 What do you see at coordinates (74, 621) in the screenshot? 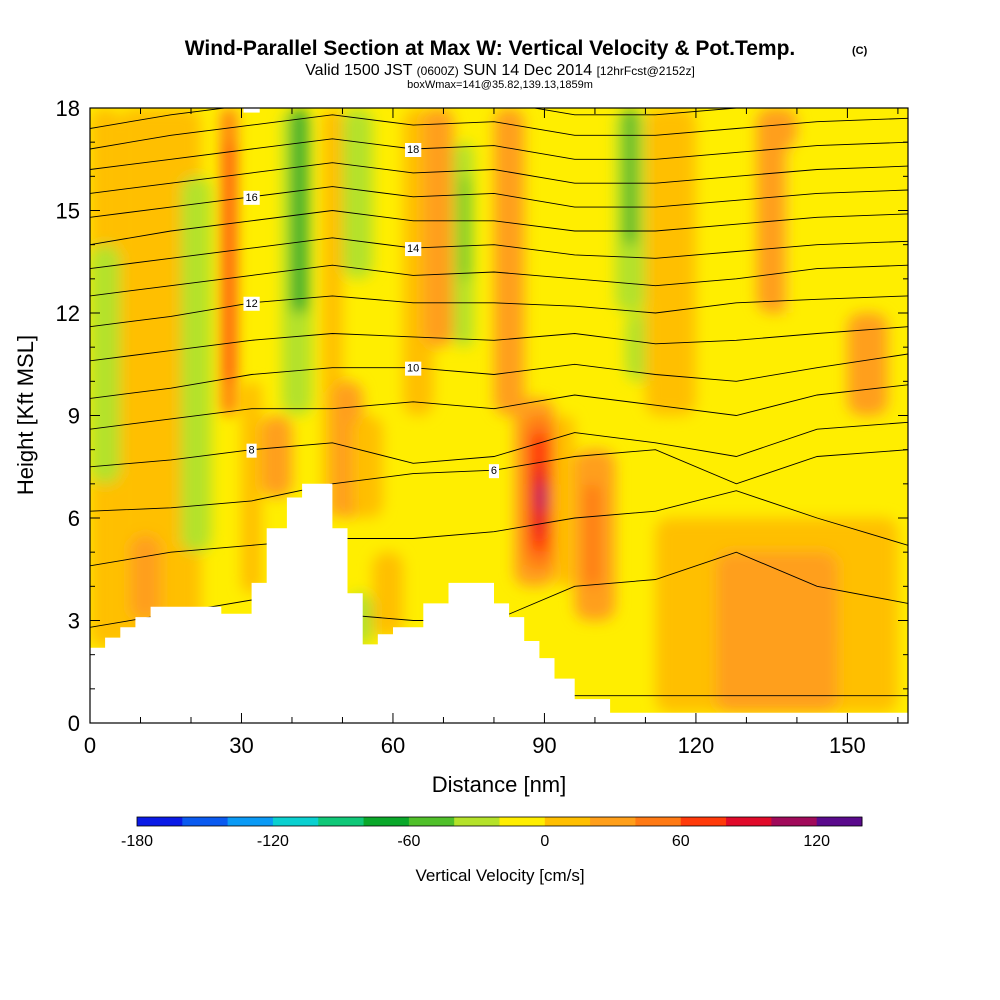
I see `y-tick-label-3: 3` at bounding box center [74, 621].